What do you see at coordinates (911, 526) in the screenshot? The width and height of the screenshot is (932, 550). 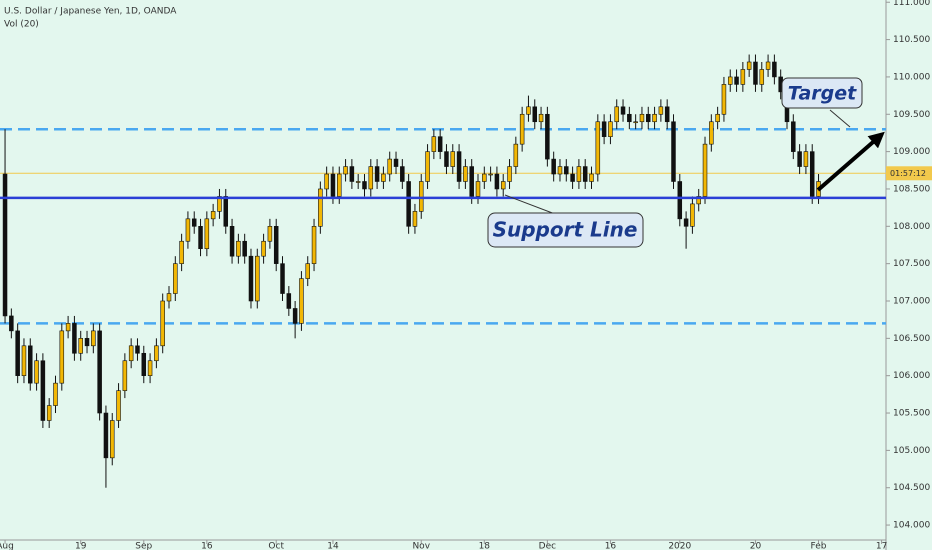 I see `y-tick-label: 104.000` at bounding box center [911, 526].